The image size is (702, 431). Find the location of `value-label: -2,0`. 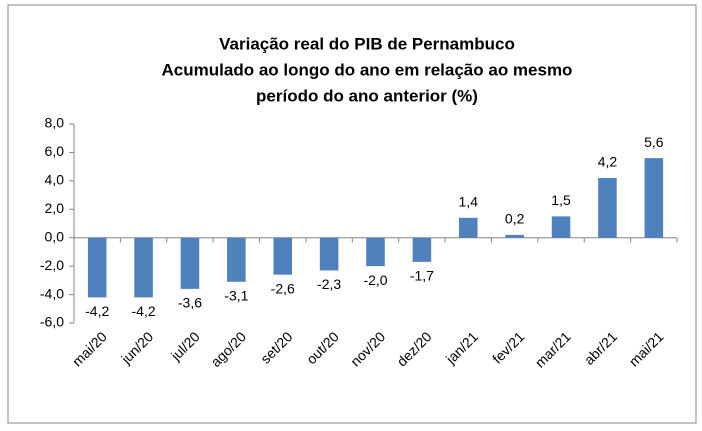

value-label: -2,0 is located at coordinates (375, 280).